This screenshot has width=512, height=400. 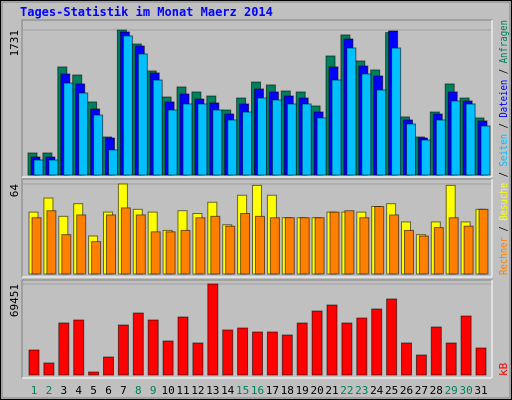 What do you see at coordinates (302, 390) in the screenshot?
I see `x-tick-label: 19` at bounding box center [302, 390].